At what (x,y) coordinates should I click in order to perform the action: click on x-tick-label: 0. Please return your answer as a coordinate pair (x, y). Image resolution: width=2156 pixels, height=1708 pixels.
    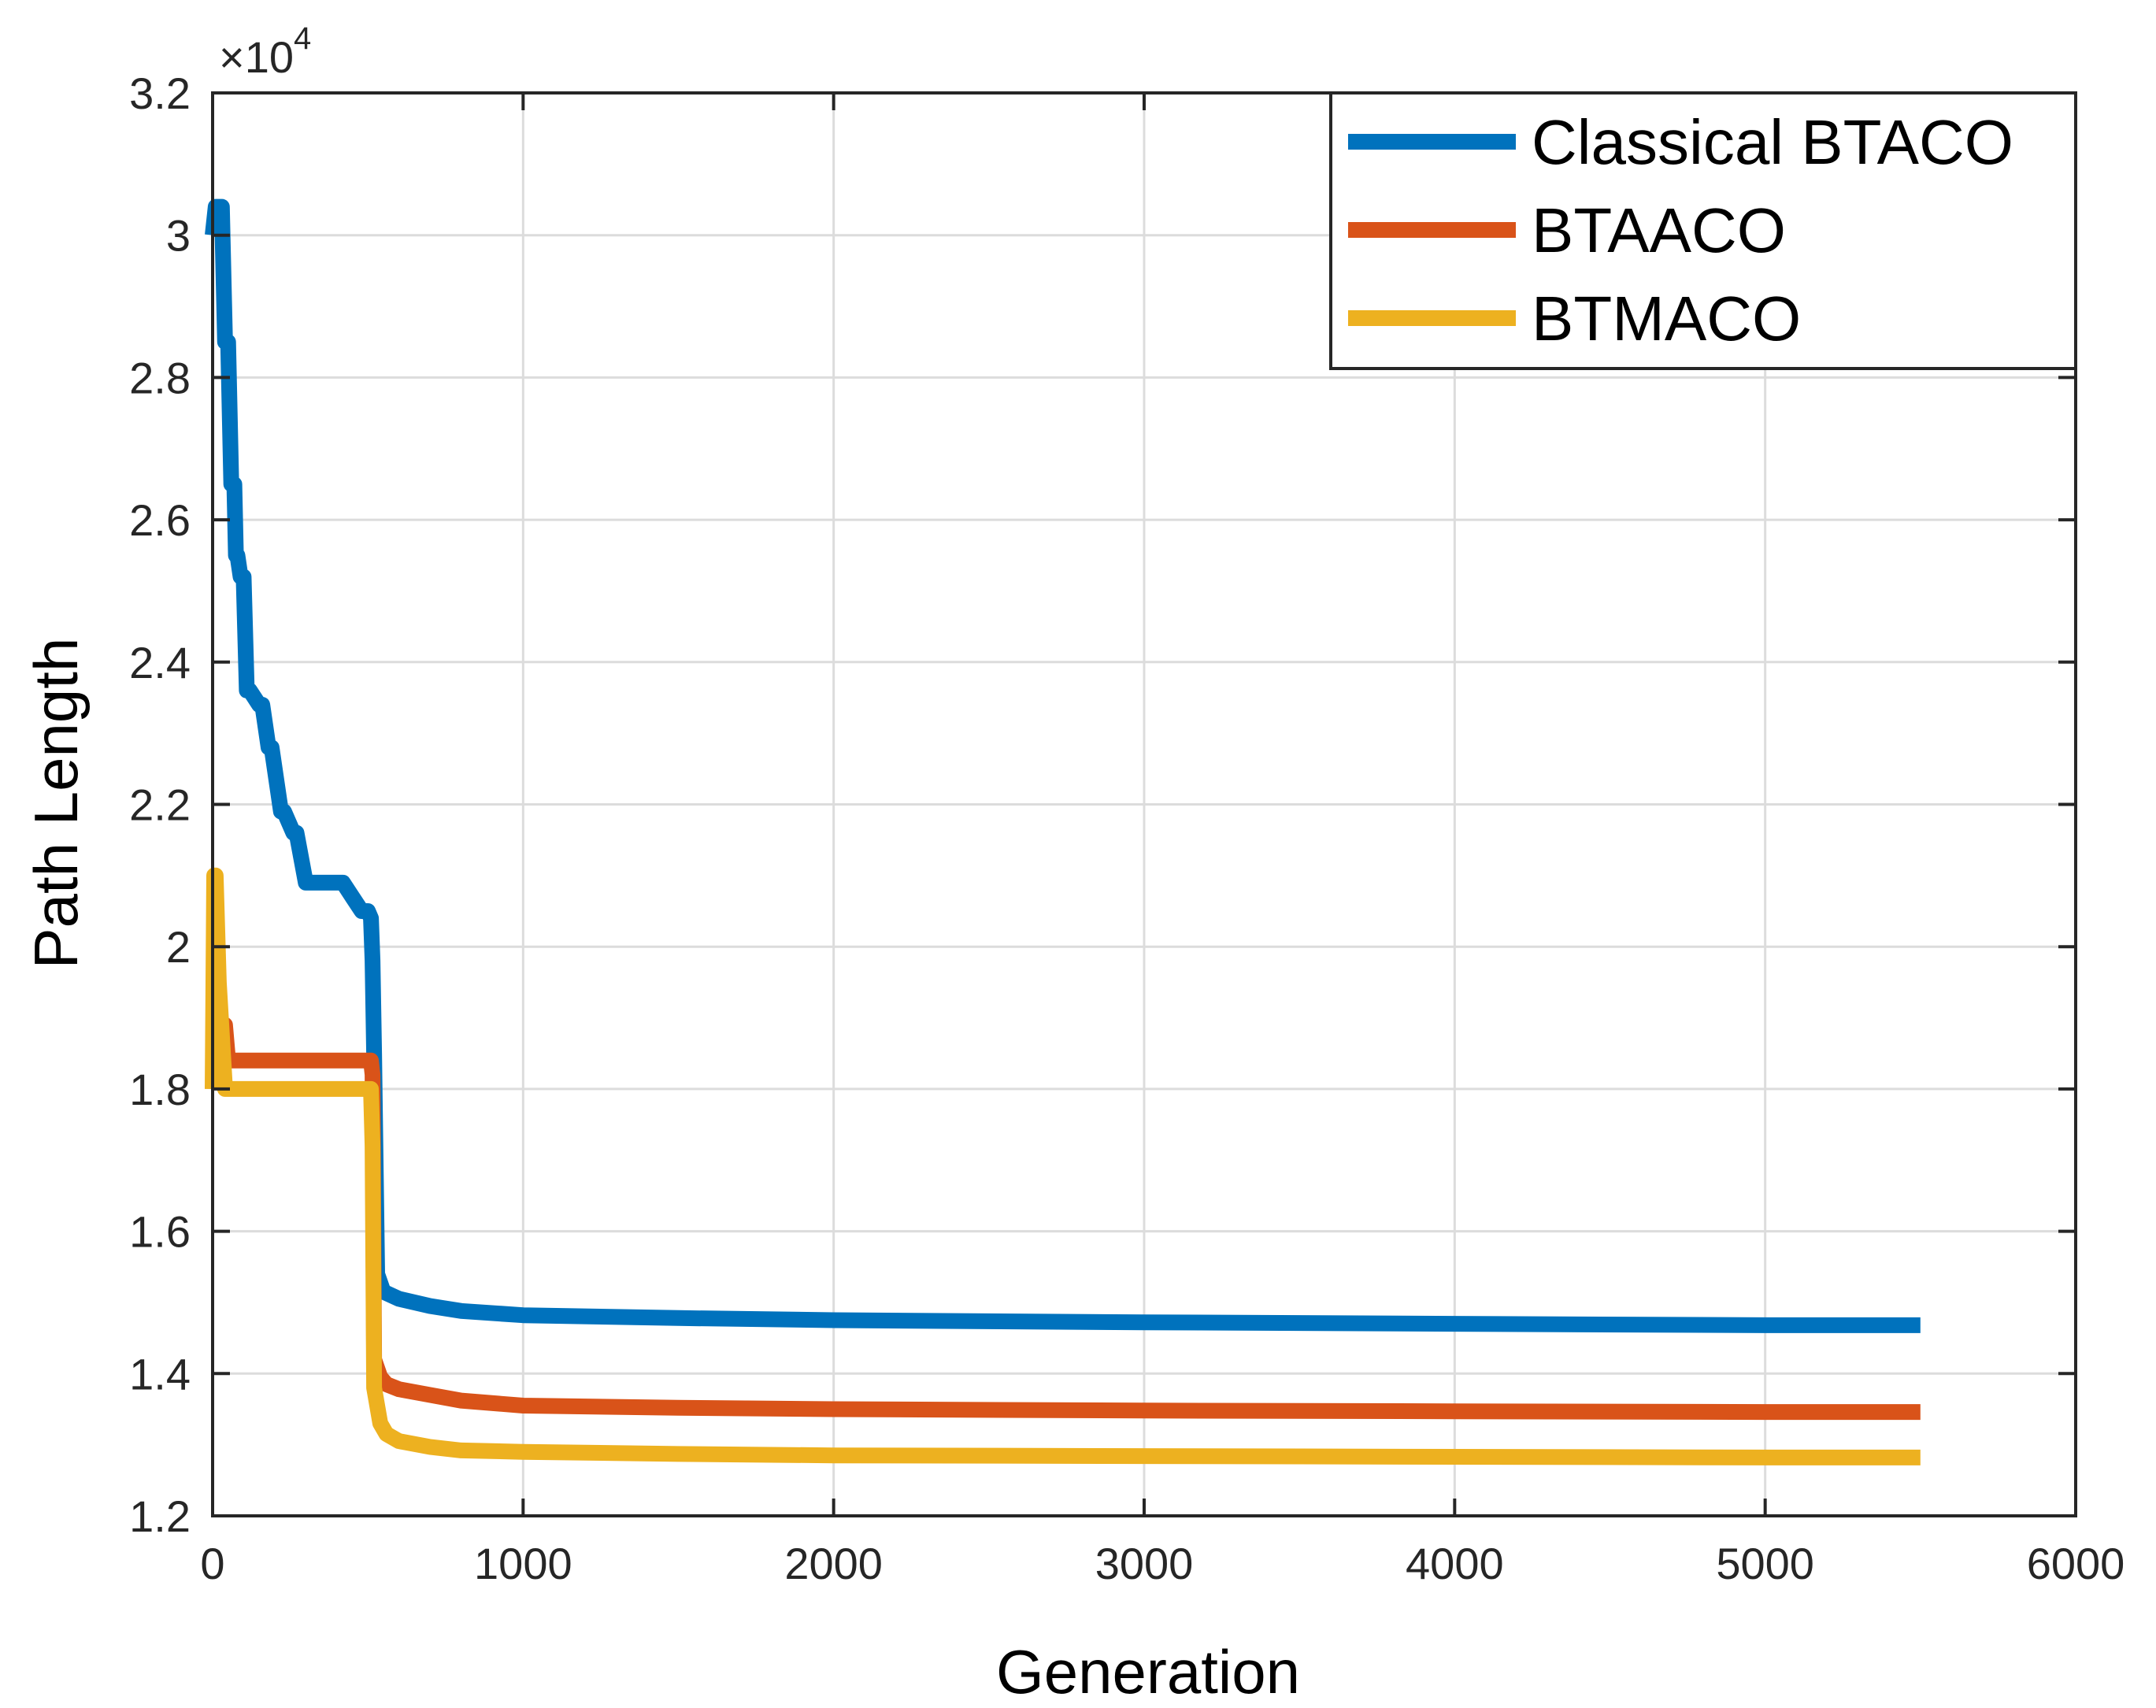
    Looking at the image, I should click on (212, 1563).